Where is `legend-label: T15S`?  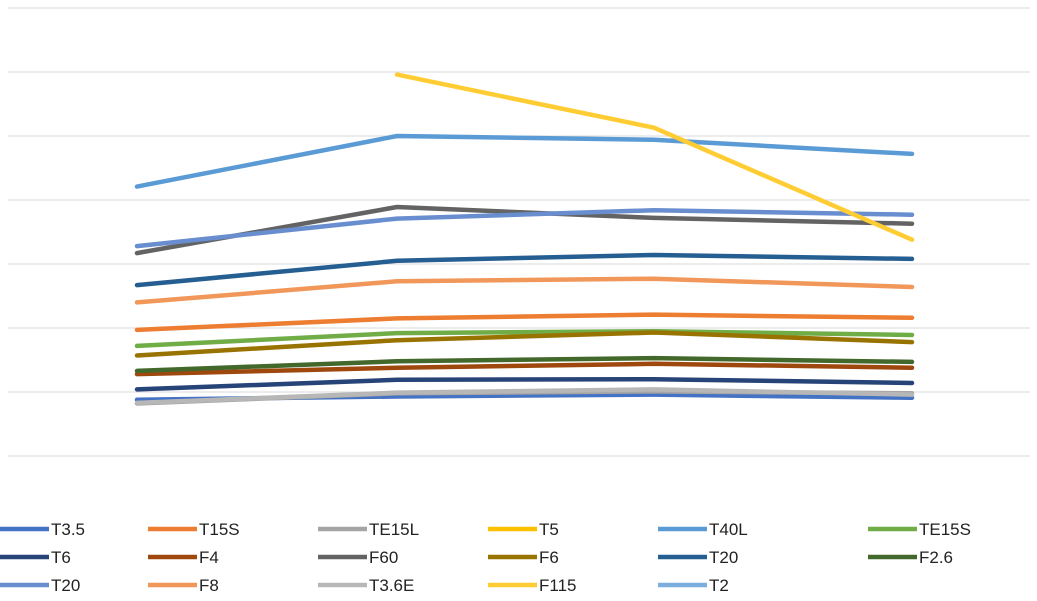 legend-label: T15S is located at coordinates (219, 529).